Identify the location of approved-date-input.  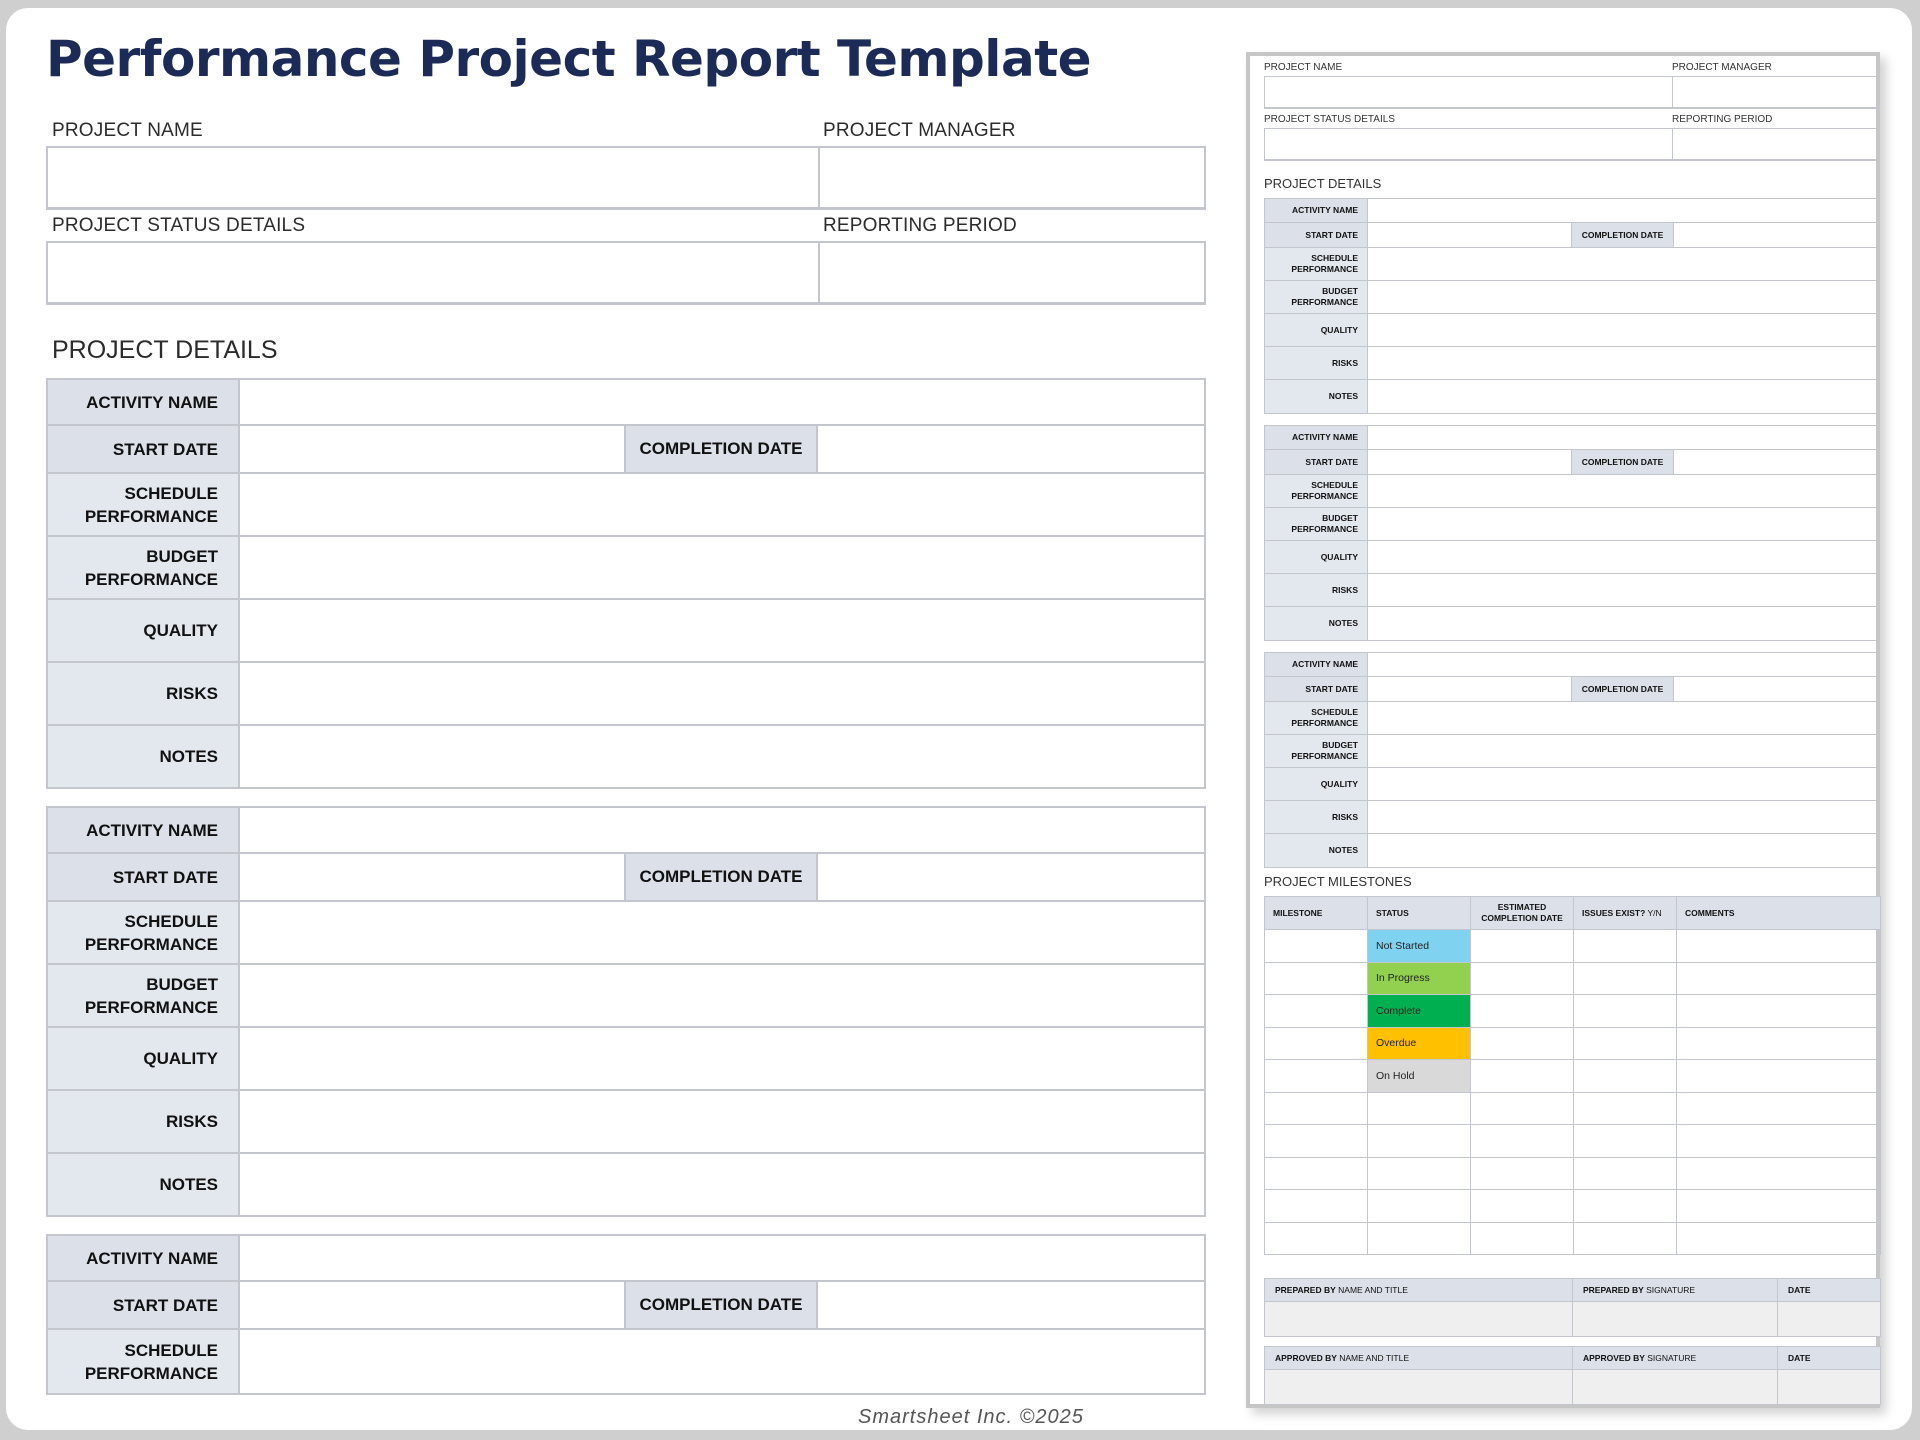
(1829, 1387).